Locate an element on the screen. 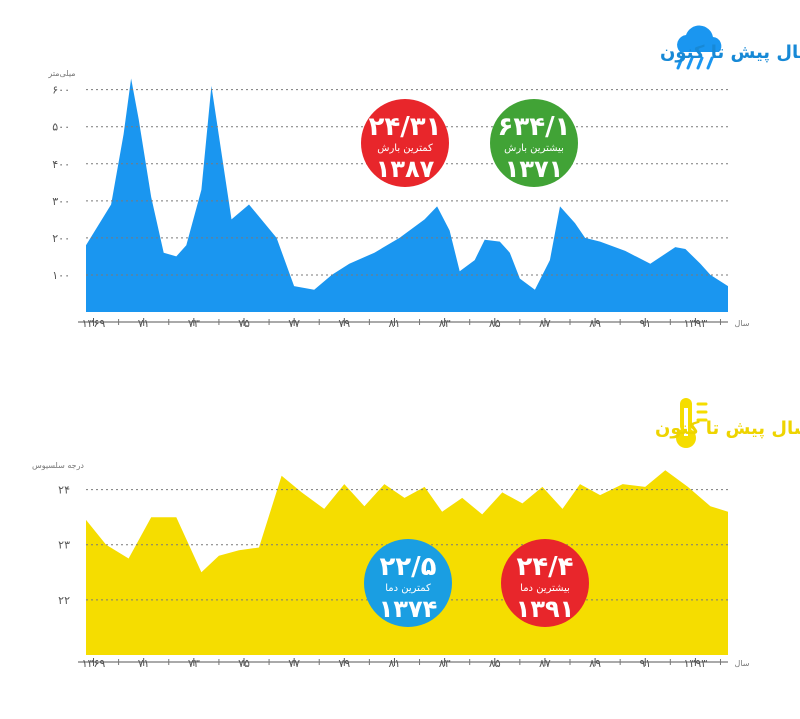 Image resolution: width=800 pixels, height=719 pixels. chart-title-temperature: دمای سالانه گراش از ۲۵ سال پیش تا کنون is located at coordinates (727, 428).